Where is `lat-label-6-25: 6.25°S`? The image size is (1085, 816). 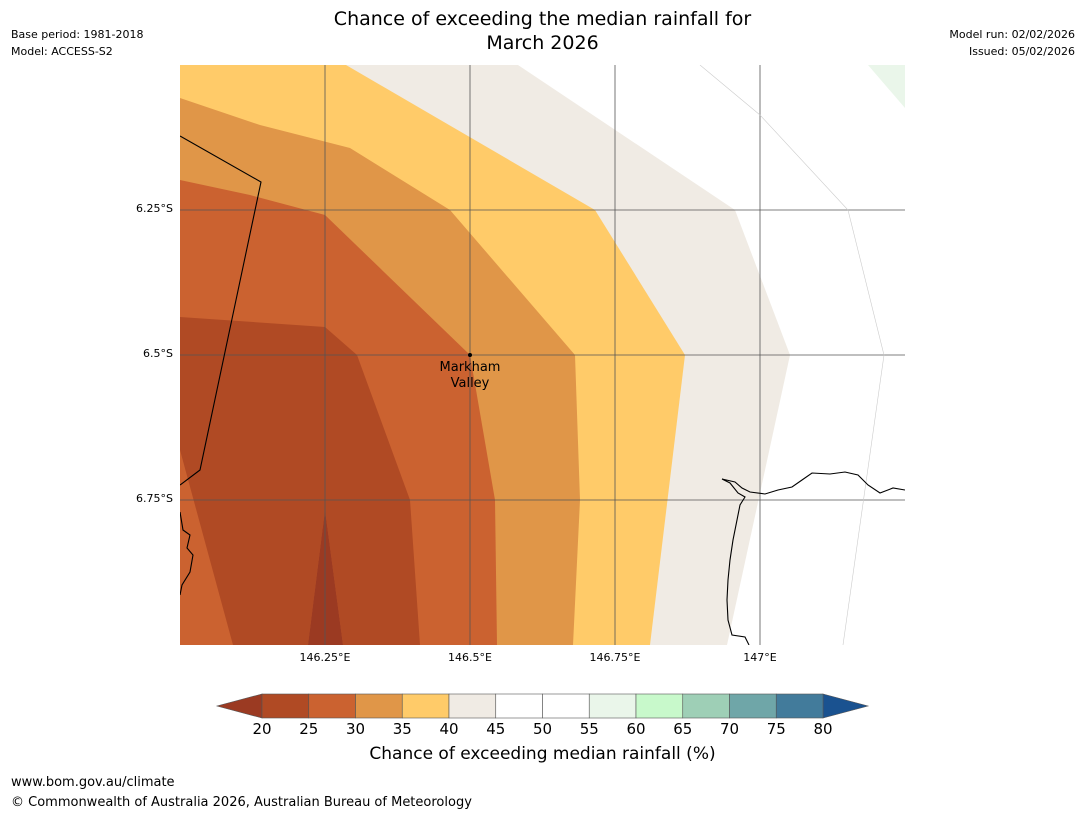
lat-label-6-25: 6.25°S is located at coordinates (154, 208).